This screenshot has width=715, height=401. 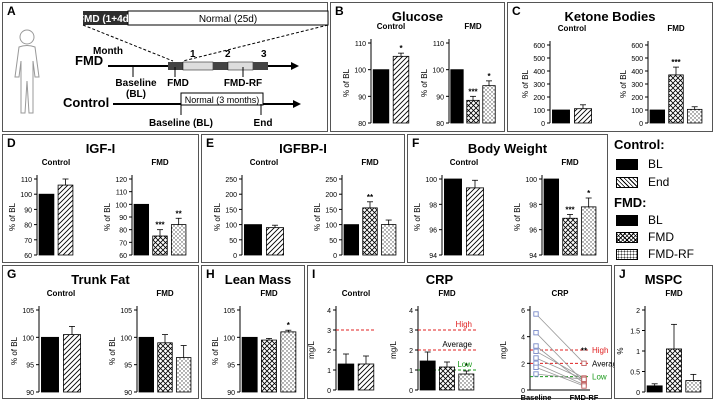 What do you see at coordinates (370, 197) in the screenshot?
I see `significance-label: **` at bounding box center [370, 197].